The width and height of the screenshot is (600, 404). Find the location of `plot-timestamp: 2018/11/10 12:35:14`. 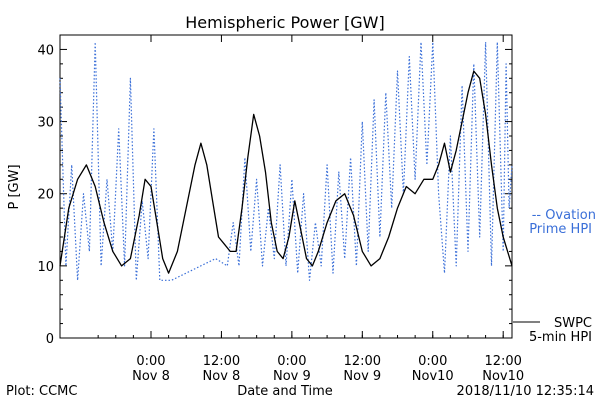

plot-timestamp: 2018/11/10 12:35:14 is located at coordinates (525, 391).